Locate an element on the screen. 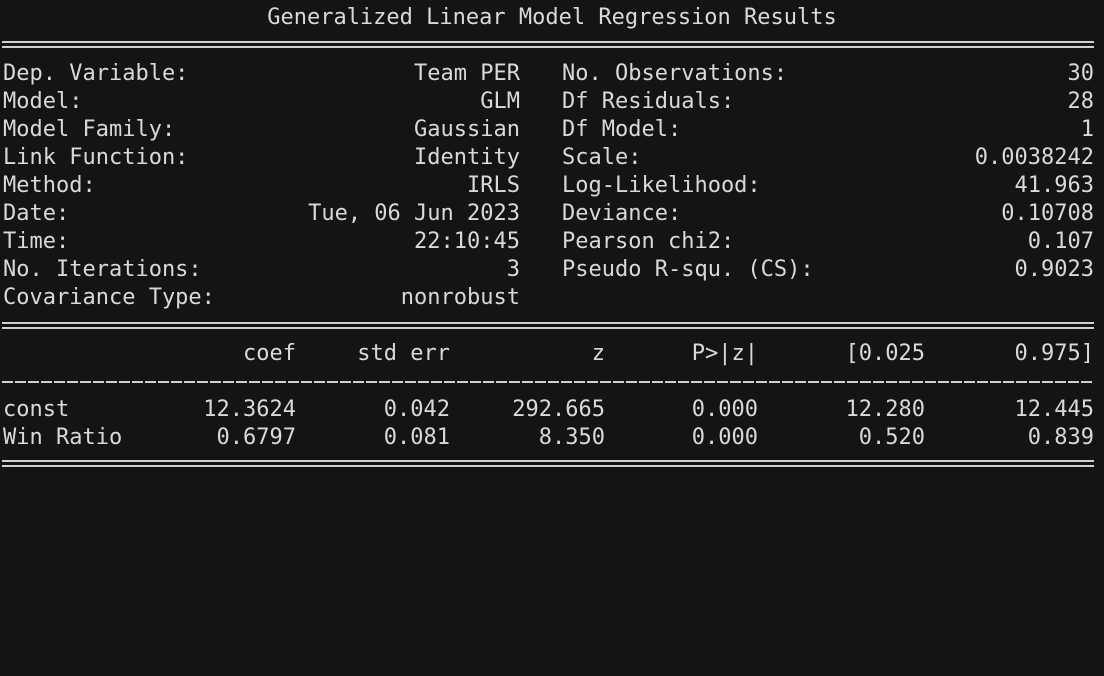  right-label: Log-Likelihood: is located at coordinates (661, 185).